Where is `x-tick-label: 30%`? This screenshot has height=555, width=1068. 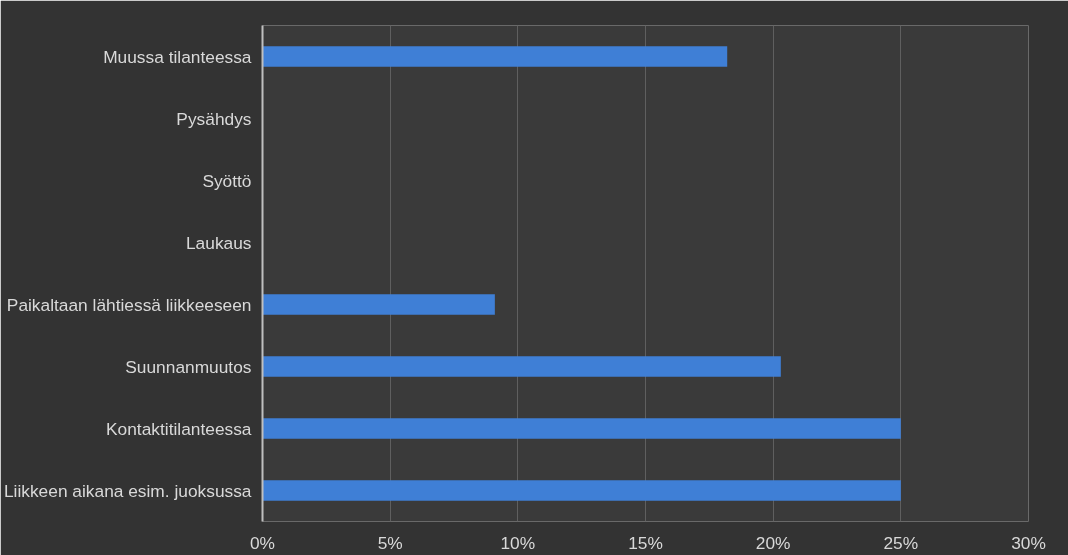
x-tick-label: 30% is located at coordinates (1028, 542).